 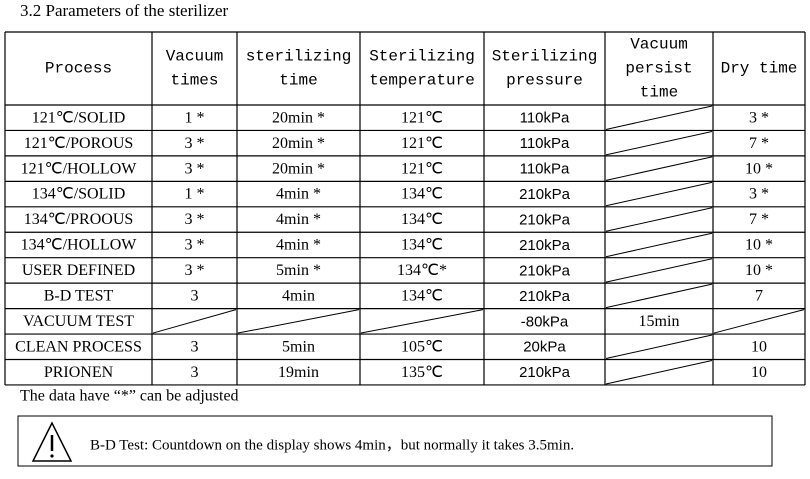 I want to click on header-cell: sterilizing, so click(x=299, y=57).